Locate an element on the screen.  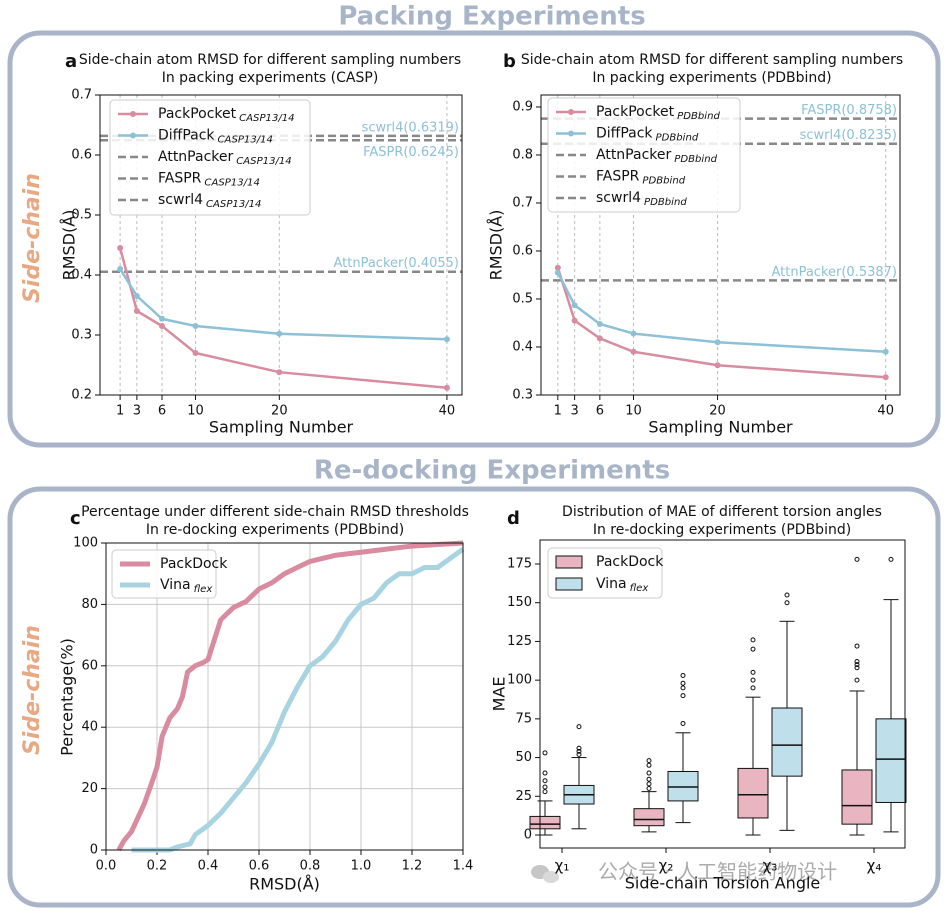
side-label: Side-chain is located at coordinates (32, 690).